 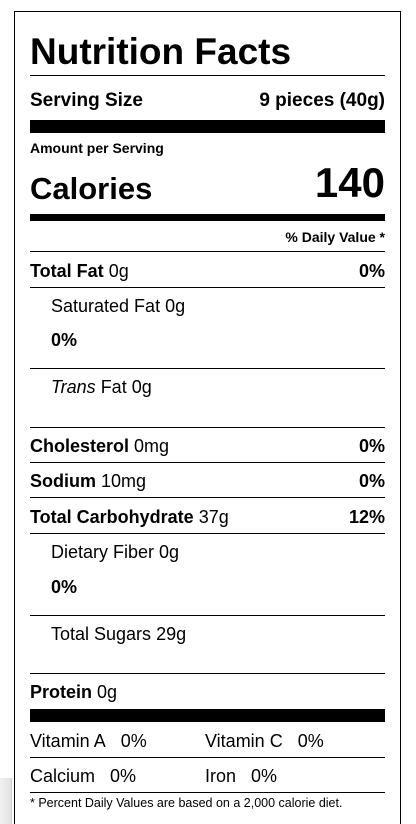 What do you see at coordinates (221, 776) in the screenshot?
I see `iron-label: Iron` at bounding box center [221, 776].